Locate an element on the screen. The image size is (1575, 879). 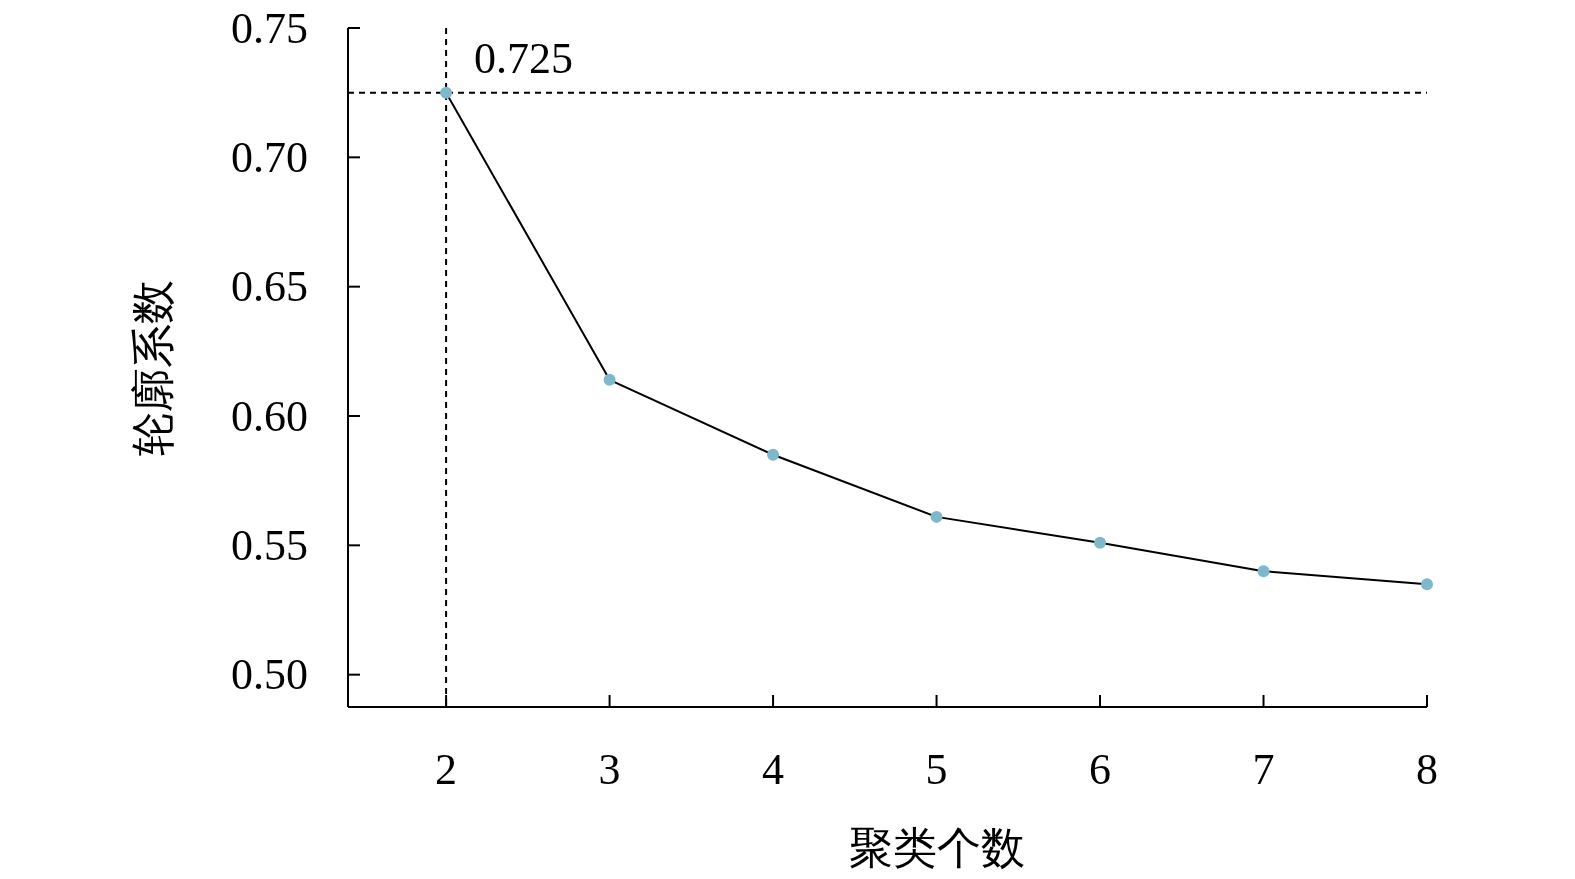
y-tick-label: 0.70 is located at coordinates (269, 157).